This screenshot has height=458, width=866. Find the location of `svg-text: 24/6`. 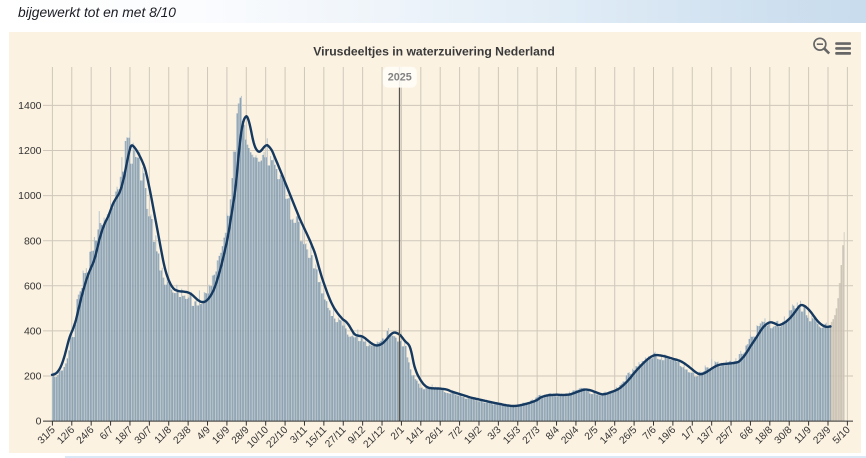

svg-text: 24/6 is located at coordinates (86, 436).